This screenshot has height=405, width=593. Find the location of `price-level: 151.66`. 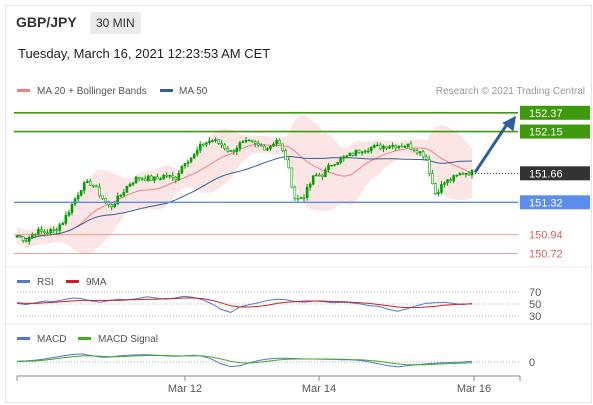

price-level: 151.66 is located at coordinates (531, 173).